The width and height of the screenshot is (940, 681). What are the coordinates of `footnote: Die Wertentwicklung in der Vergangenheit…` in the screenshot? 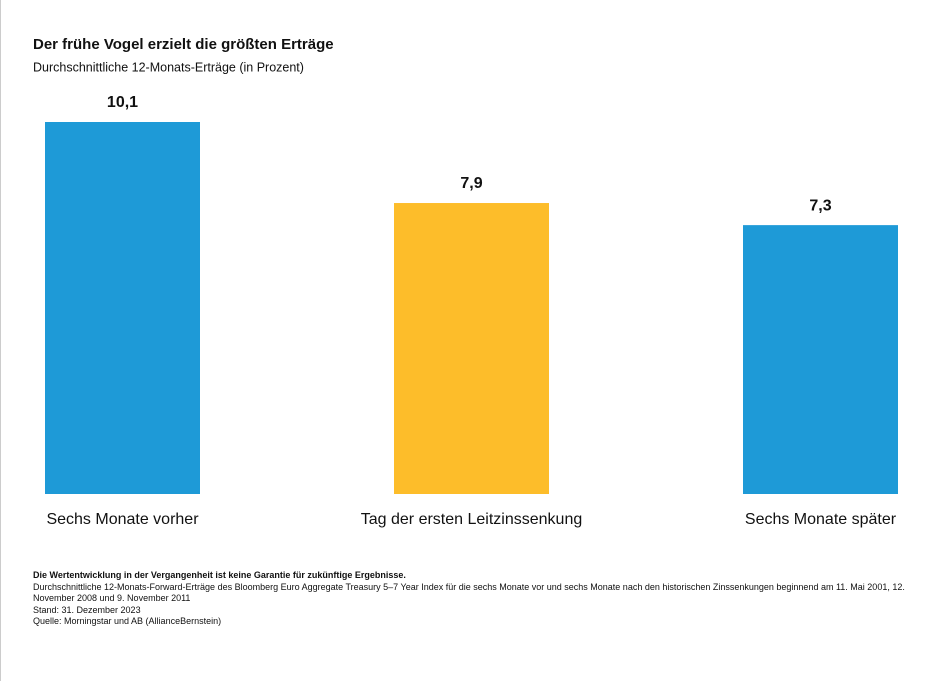 It's located at (219, 575).